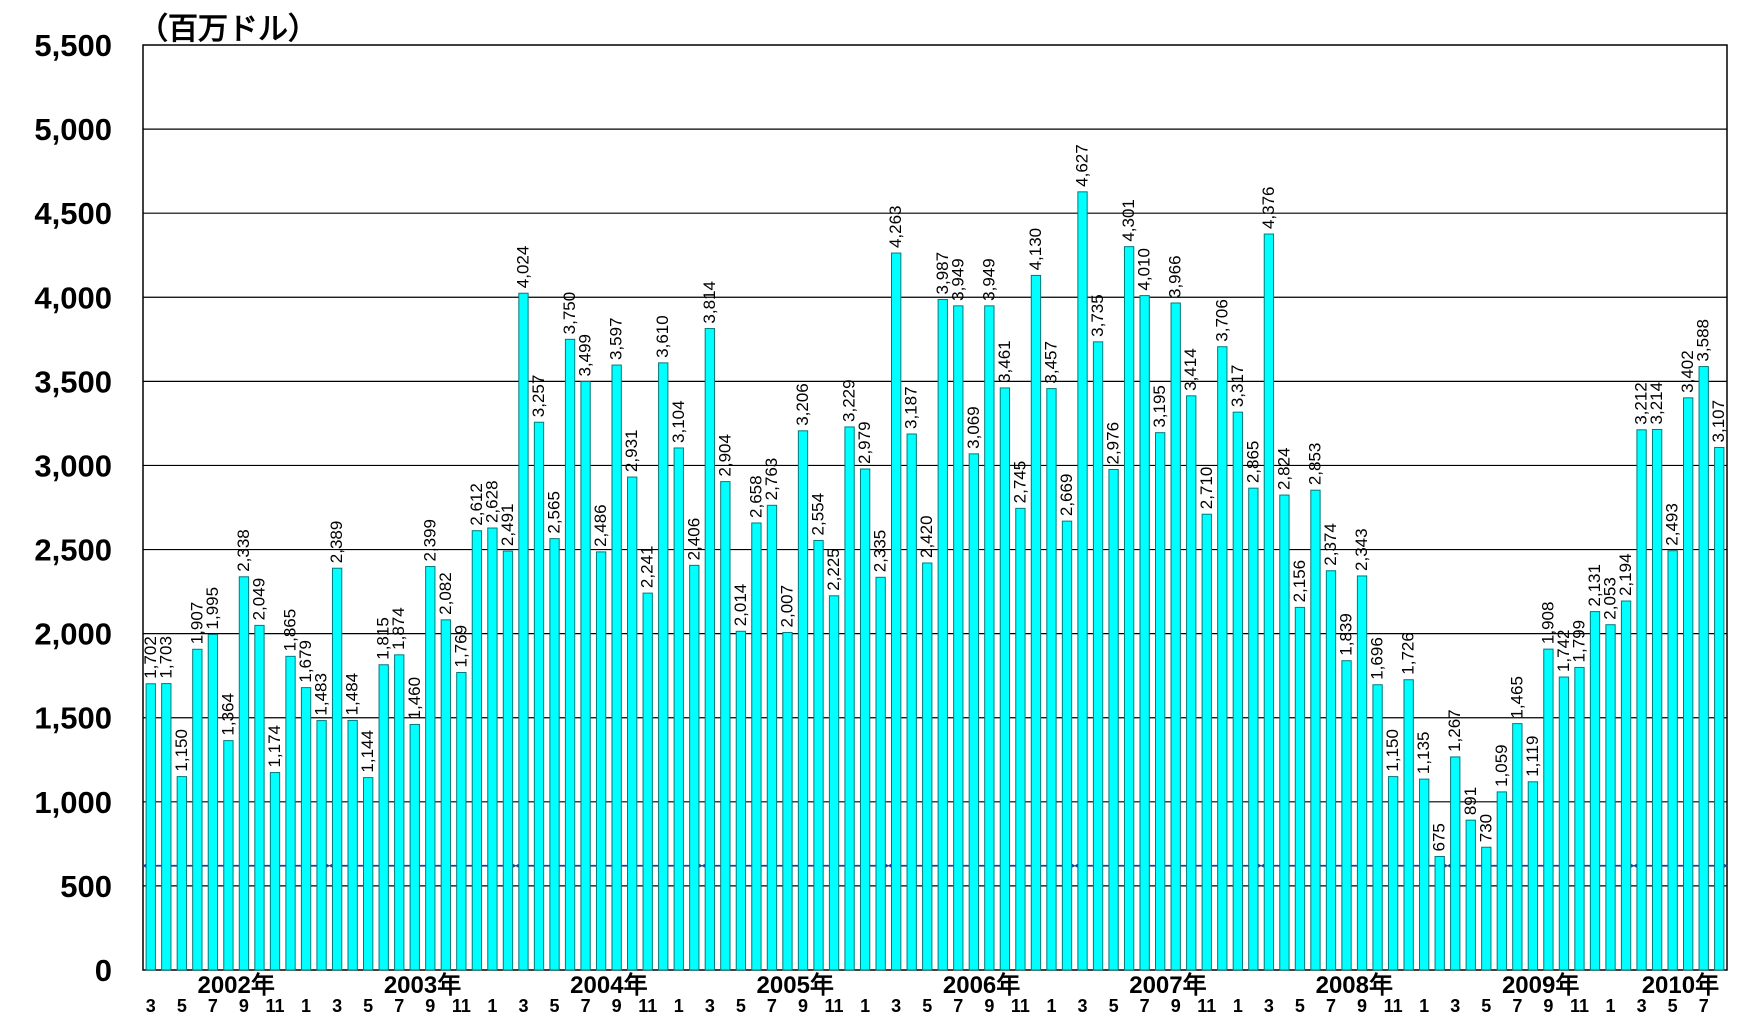 The width and height of the screenshot is (1746, 1024). Describe the element at coordinates (585, 355) in the screenshot. I see `data-label: 3,499` at that location.